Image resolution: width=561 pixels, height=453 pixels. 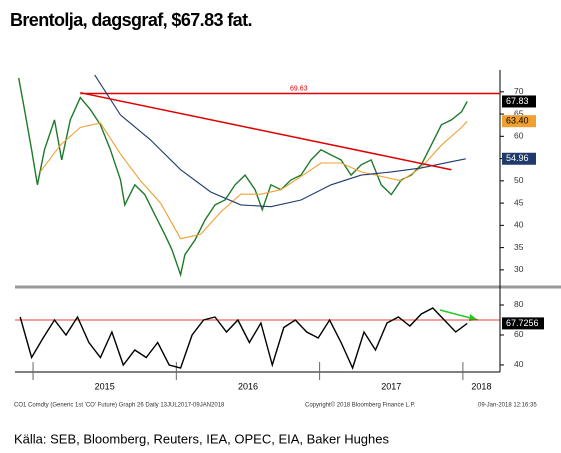 I want to click on trend-line, so click(x=266, y=131).